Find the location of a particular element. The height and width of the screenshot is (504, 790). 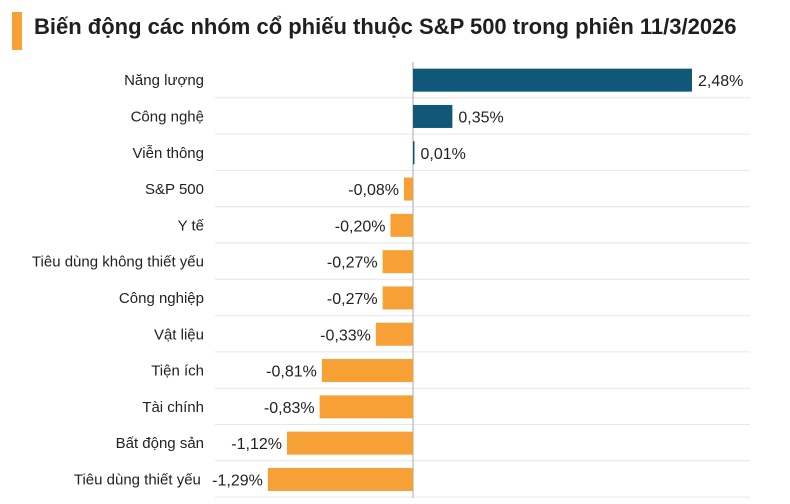

category-label: Bất động sản is located at coordinates (160, 443).